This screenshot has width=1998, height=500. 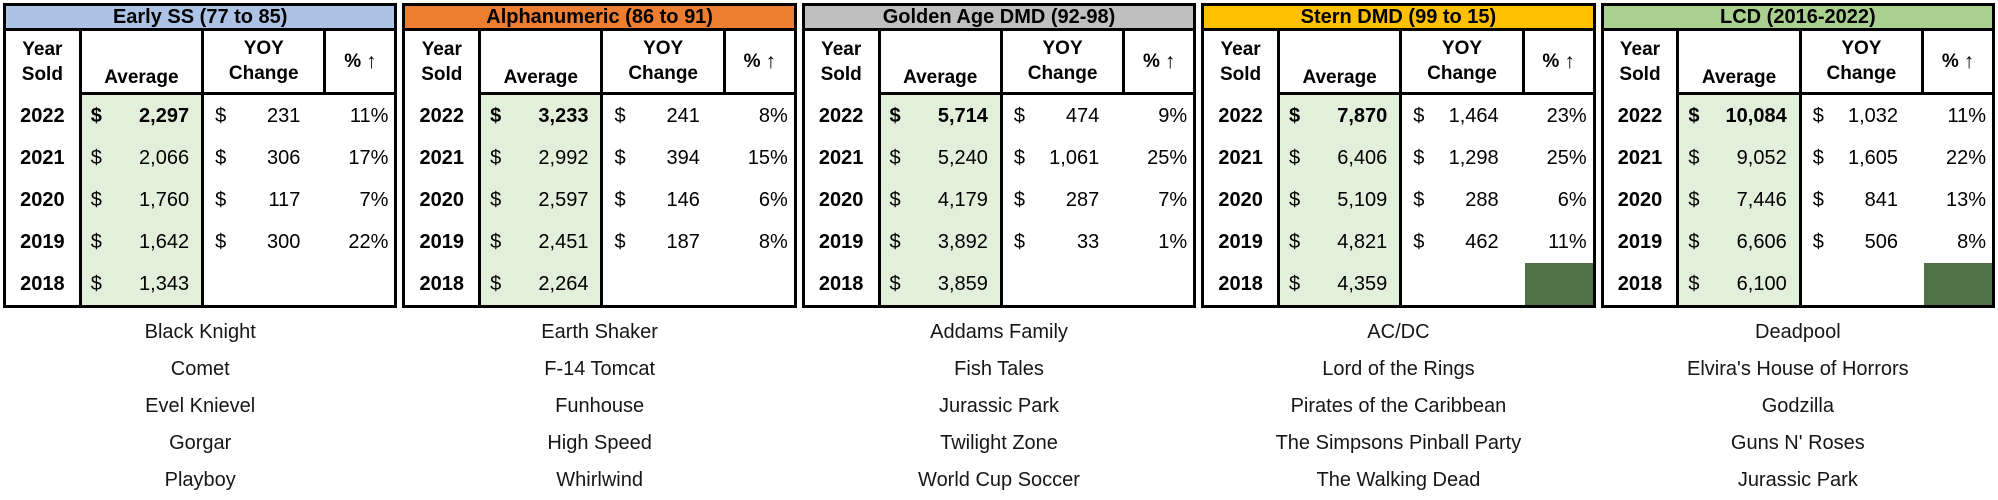 What do you see at coordinates (1798, 18) in the screenshot?
I see `era-title-cell: LCD (2016-2022)` at bounding box center [1798, 18].